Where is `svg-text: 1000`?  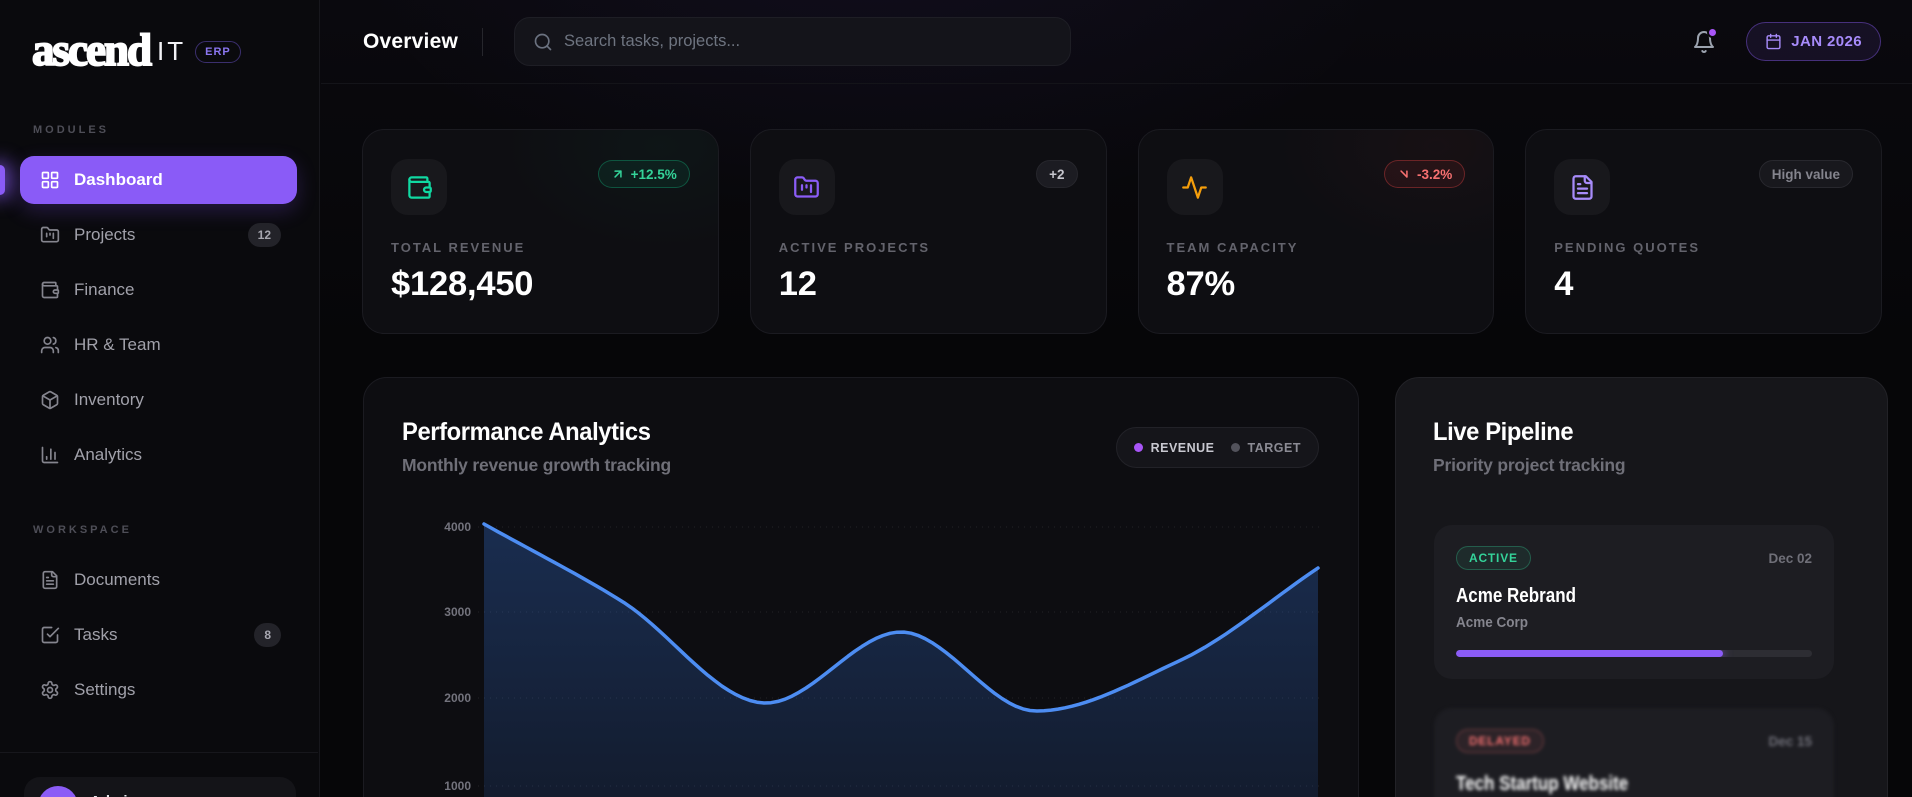 svg-text: 1000 is located at coordinates (457, 786).